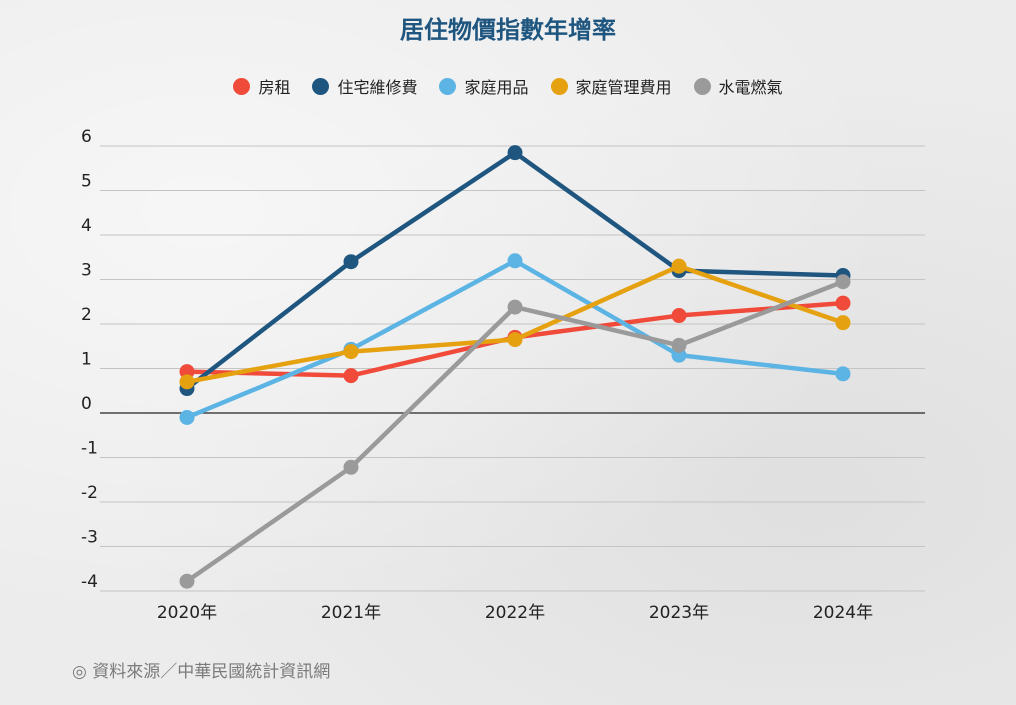 The height and width of the screenshot is (705, 1016). Describe the element at coordinates (623, 87) in the screenshot. I see `legend-label: 家庭管理費用` at that location.